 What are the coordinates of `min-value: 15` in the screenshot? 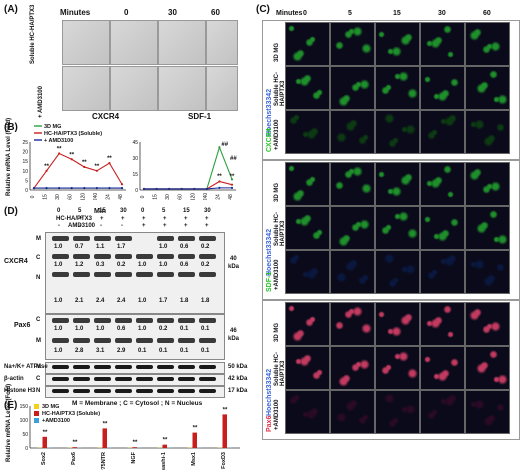 It's located at (186, 211).